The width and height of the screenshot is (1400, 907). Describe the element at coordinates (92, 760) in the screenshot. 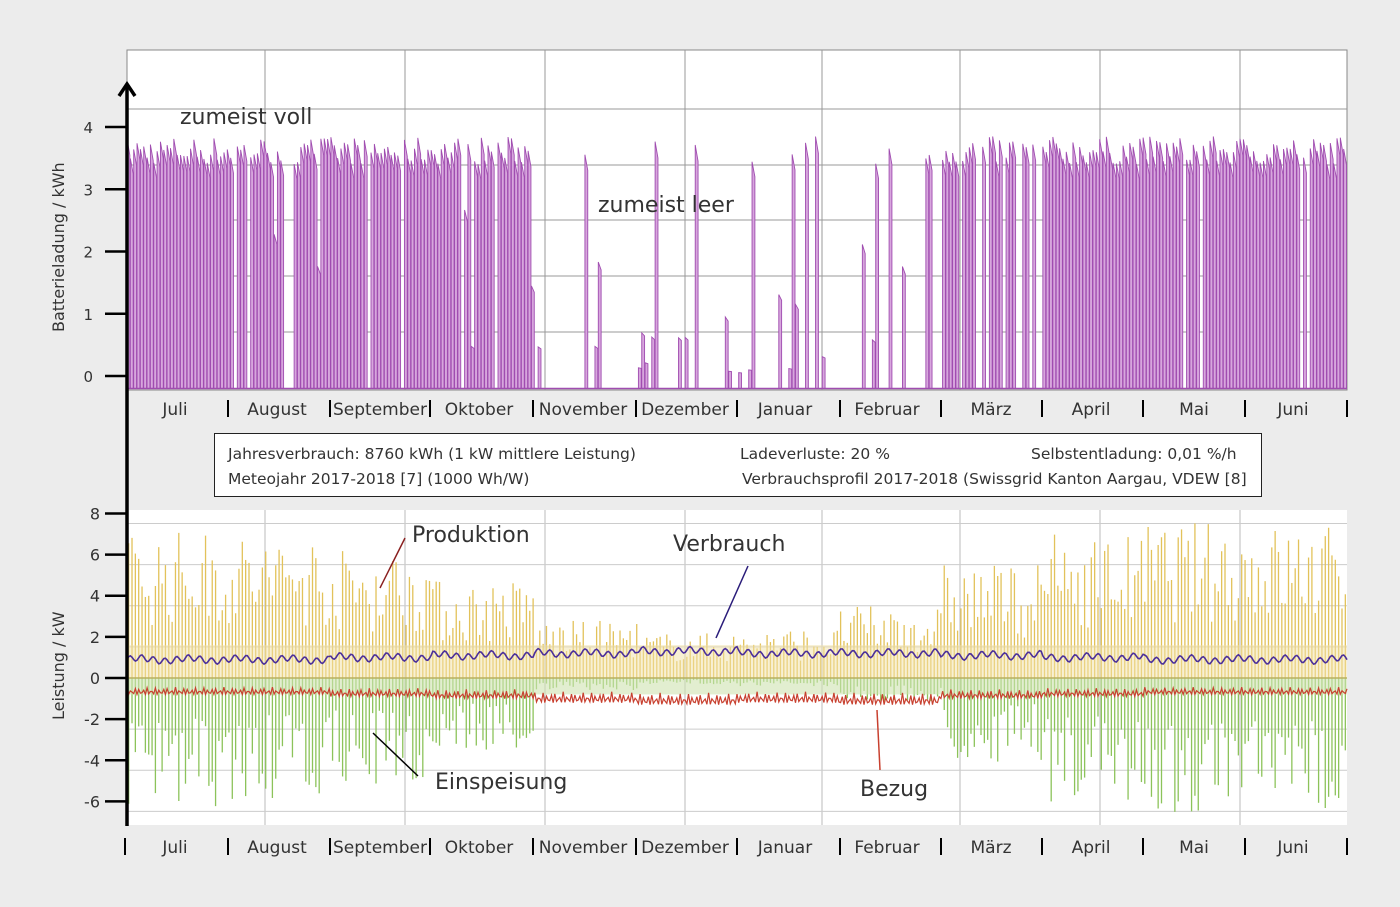

I see `y-tick-label: -4` at that location.